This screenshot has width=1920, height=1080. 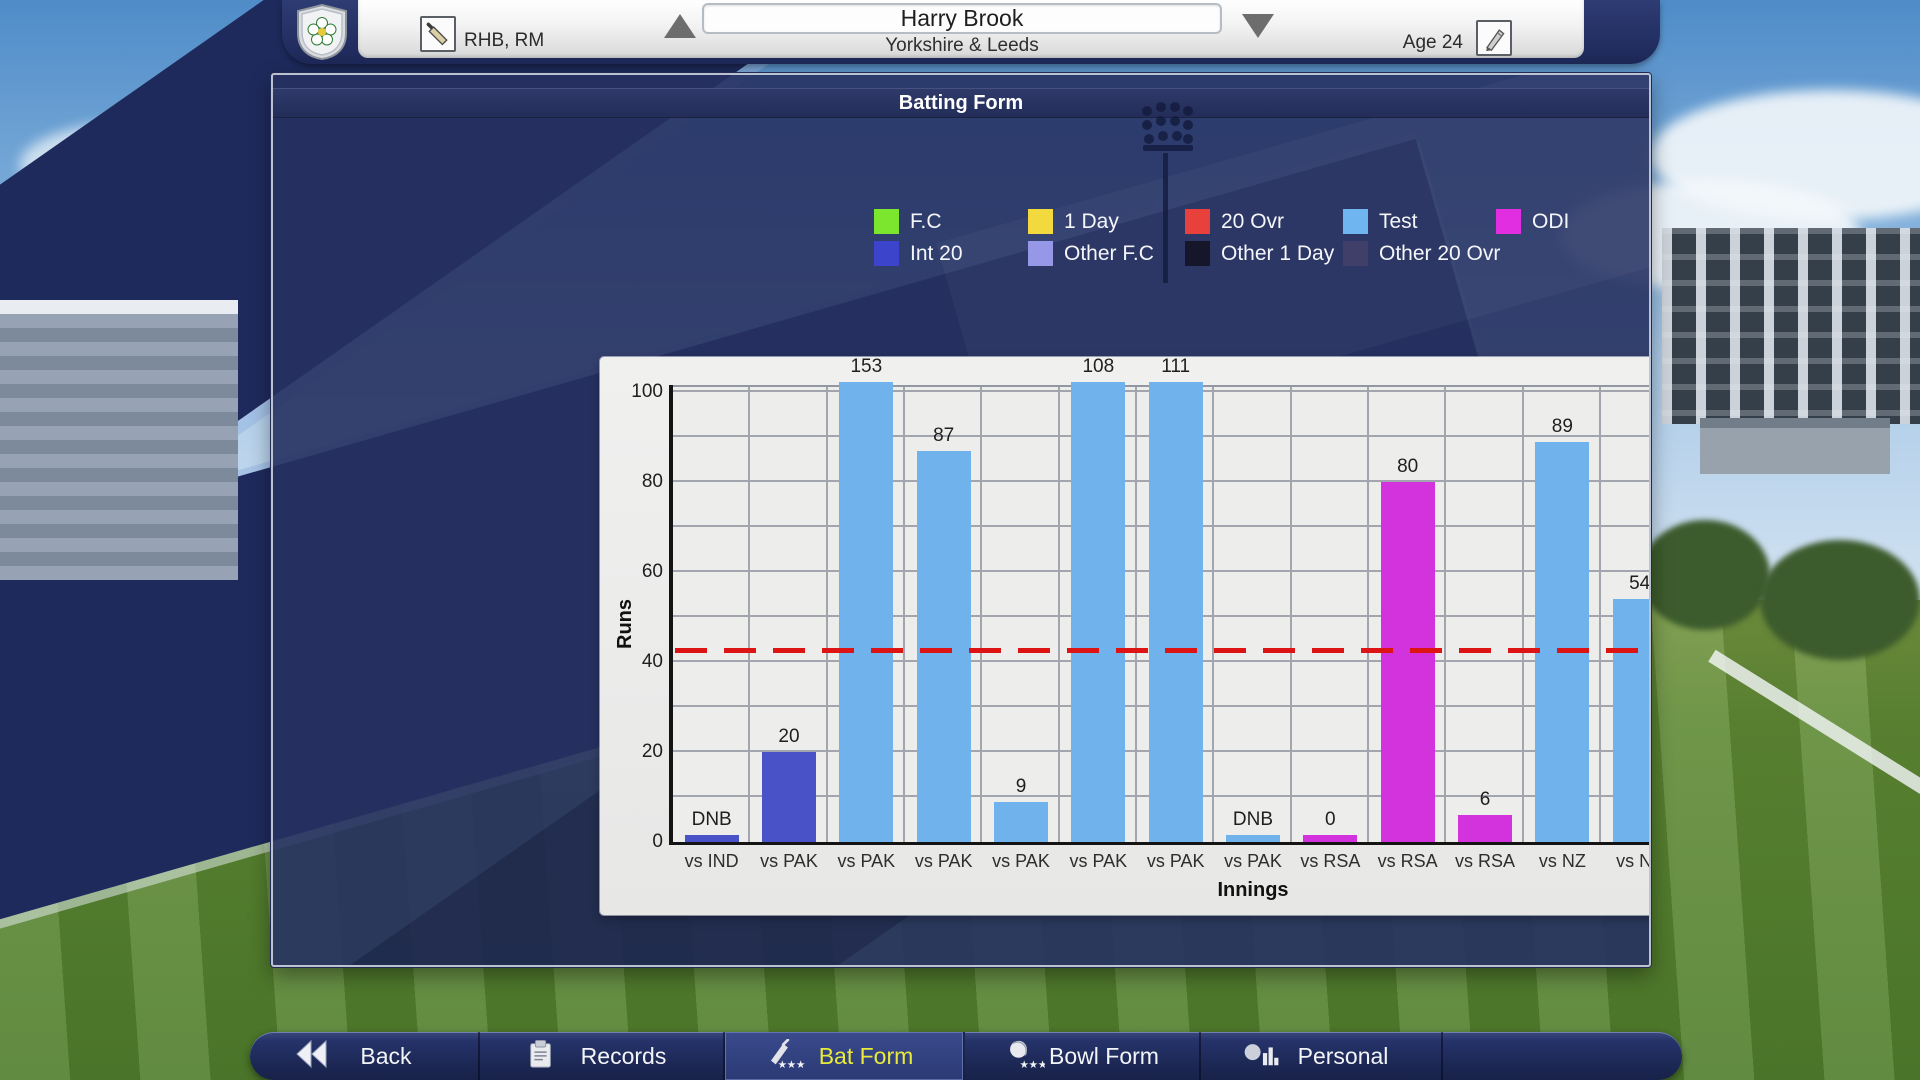 I want to click on legend-item: Test, so click(x=1380, y=221).